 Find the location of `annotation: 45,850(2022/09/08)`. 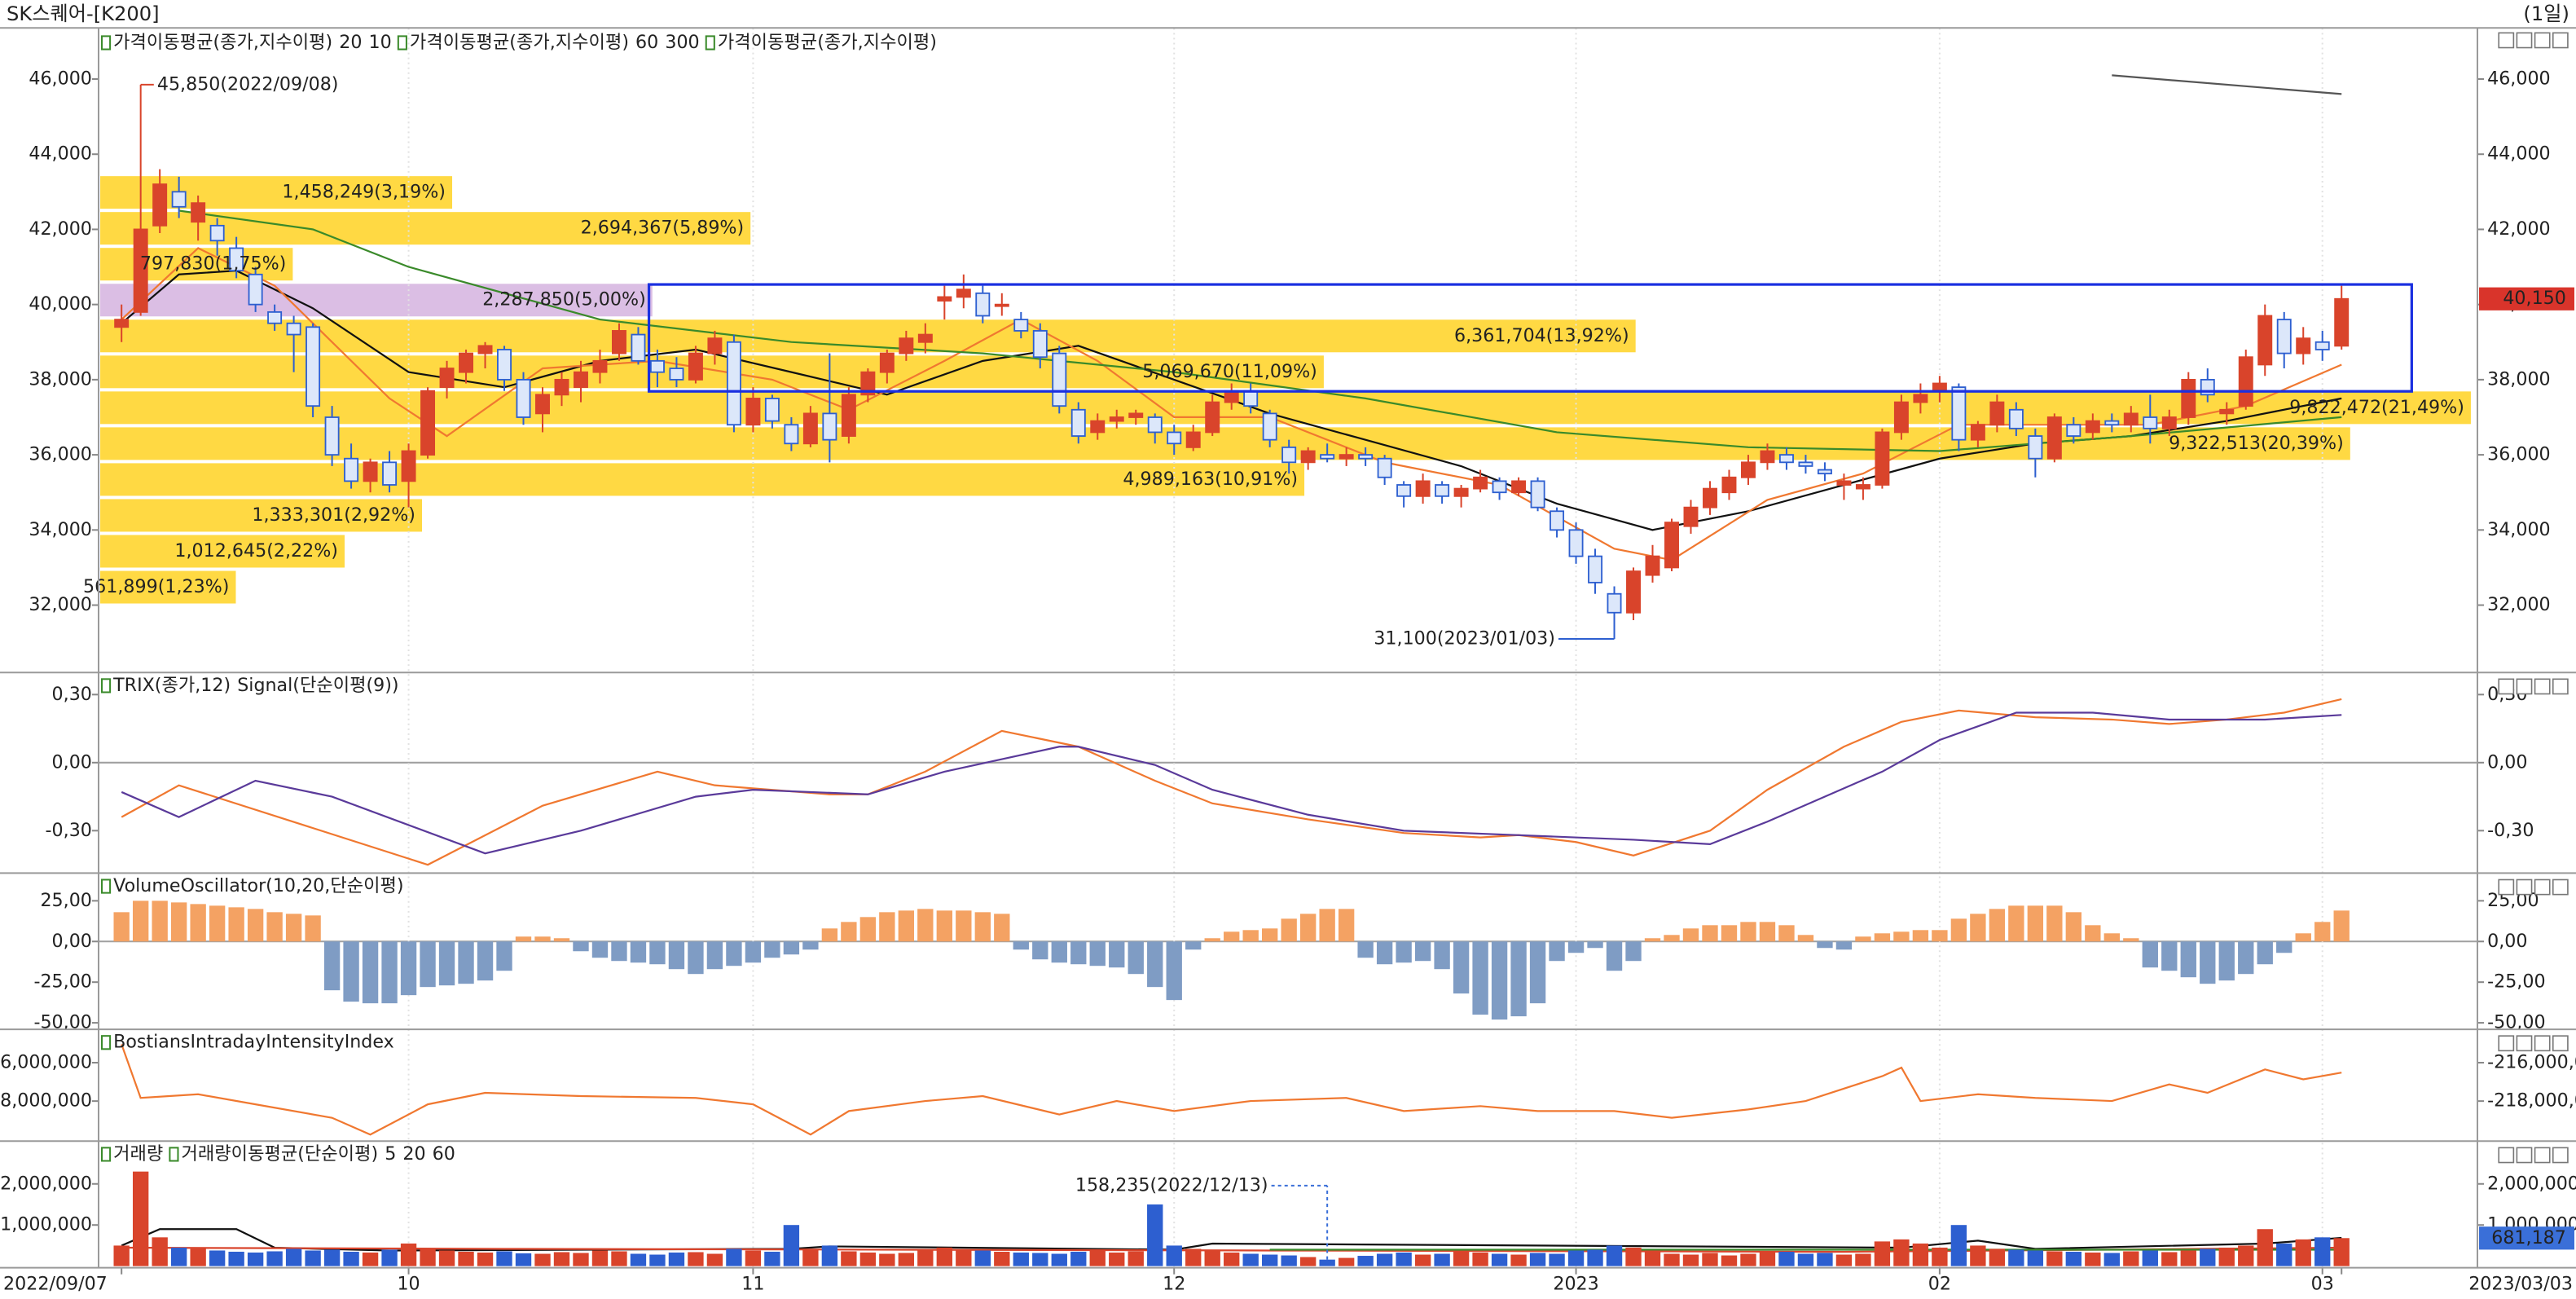

annotation: 45,850(2022/09/08) is located at coordinates (248, 84).